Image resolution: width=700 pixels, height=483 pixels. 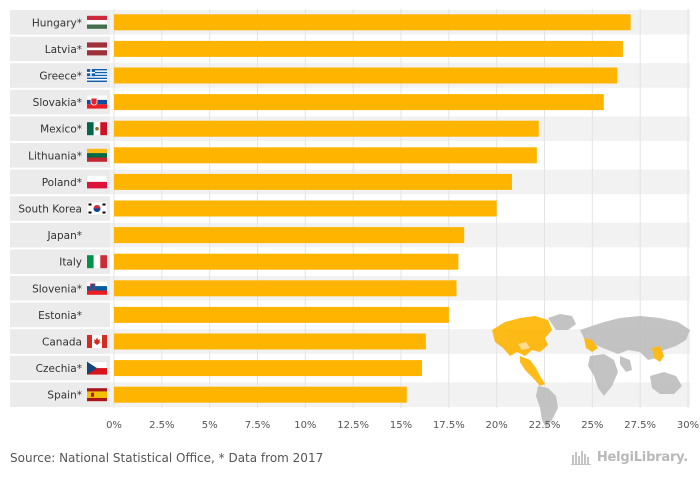 What do you see at coordinates (97, 155) in the screenshot?
I see `lithuania-flag` at bounding box center [97, 155].